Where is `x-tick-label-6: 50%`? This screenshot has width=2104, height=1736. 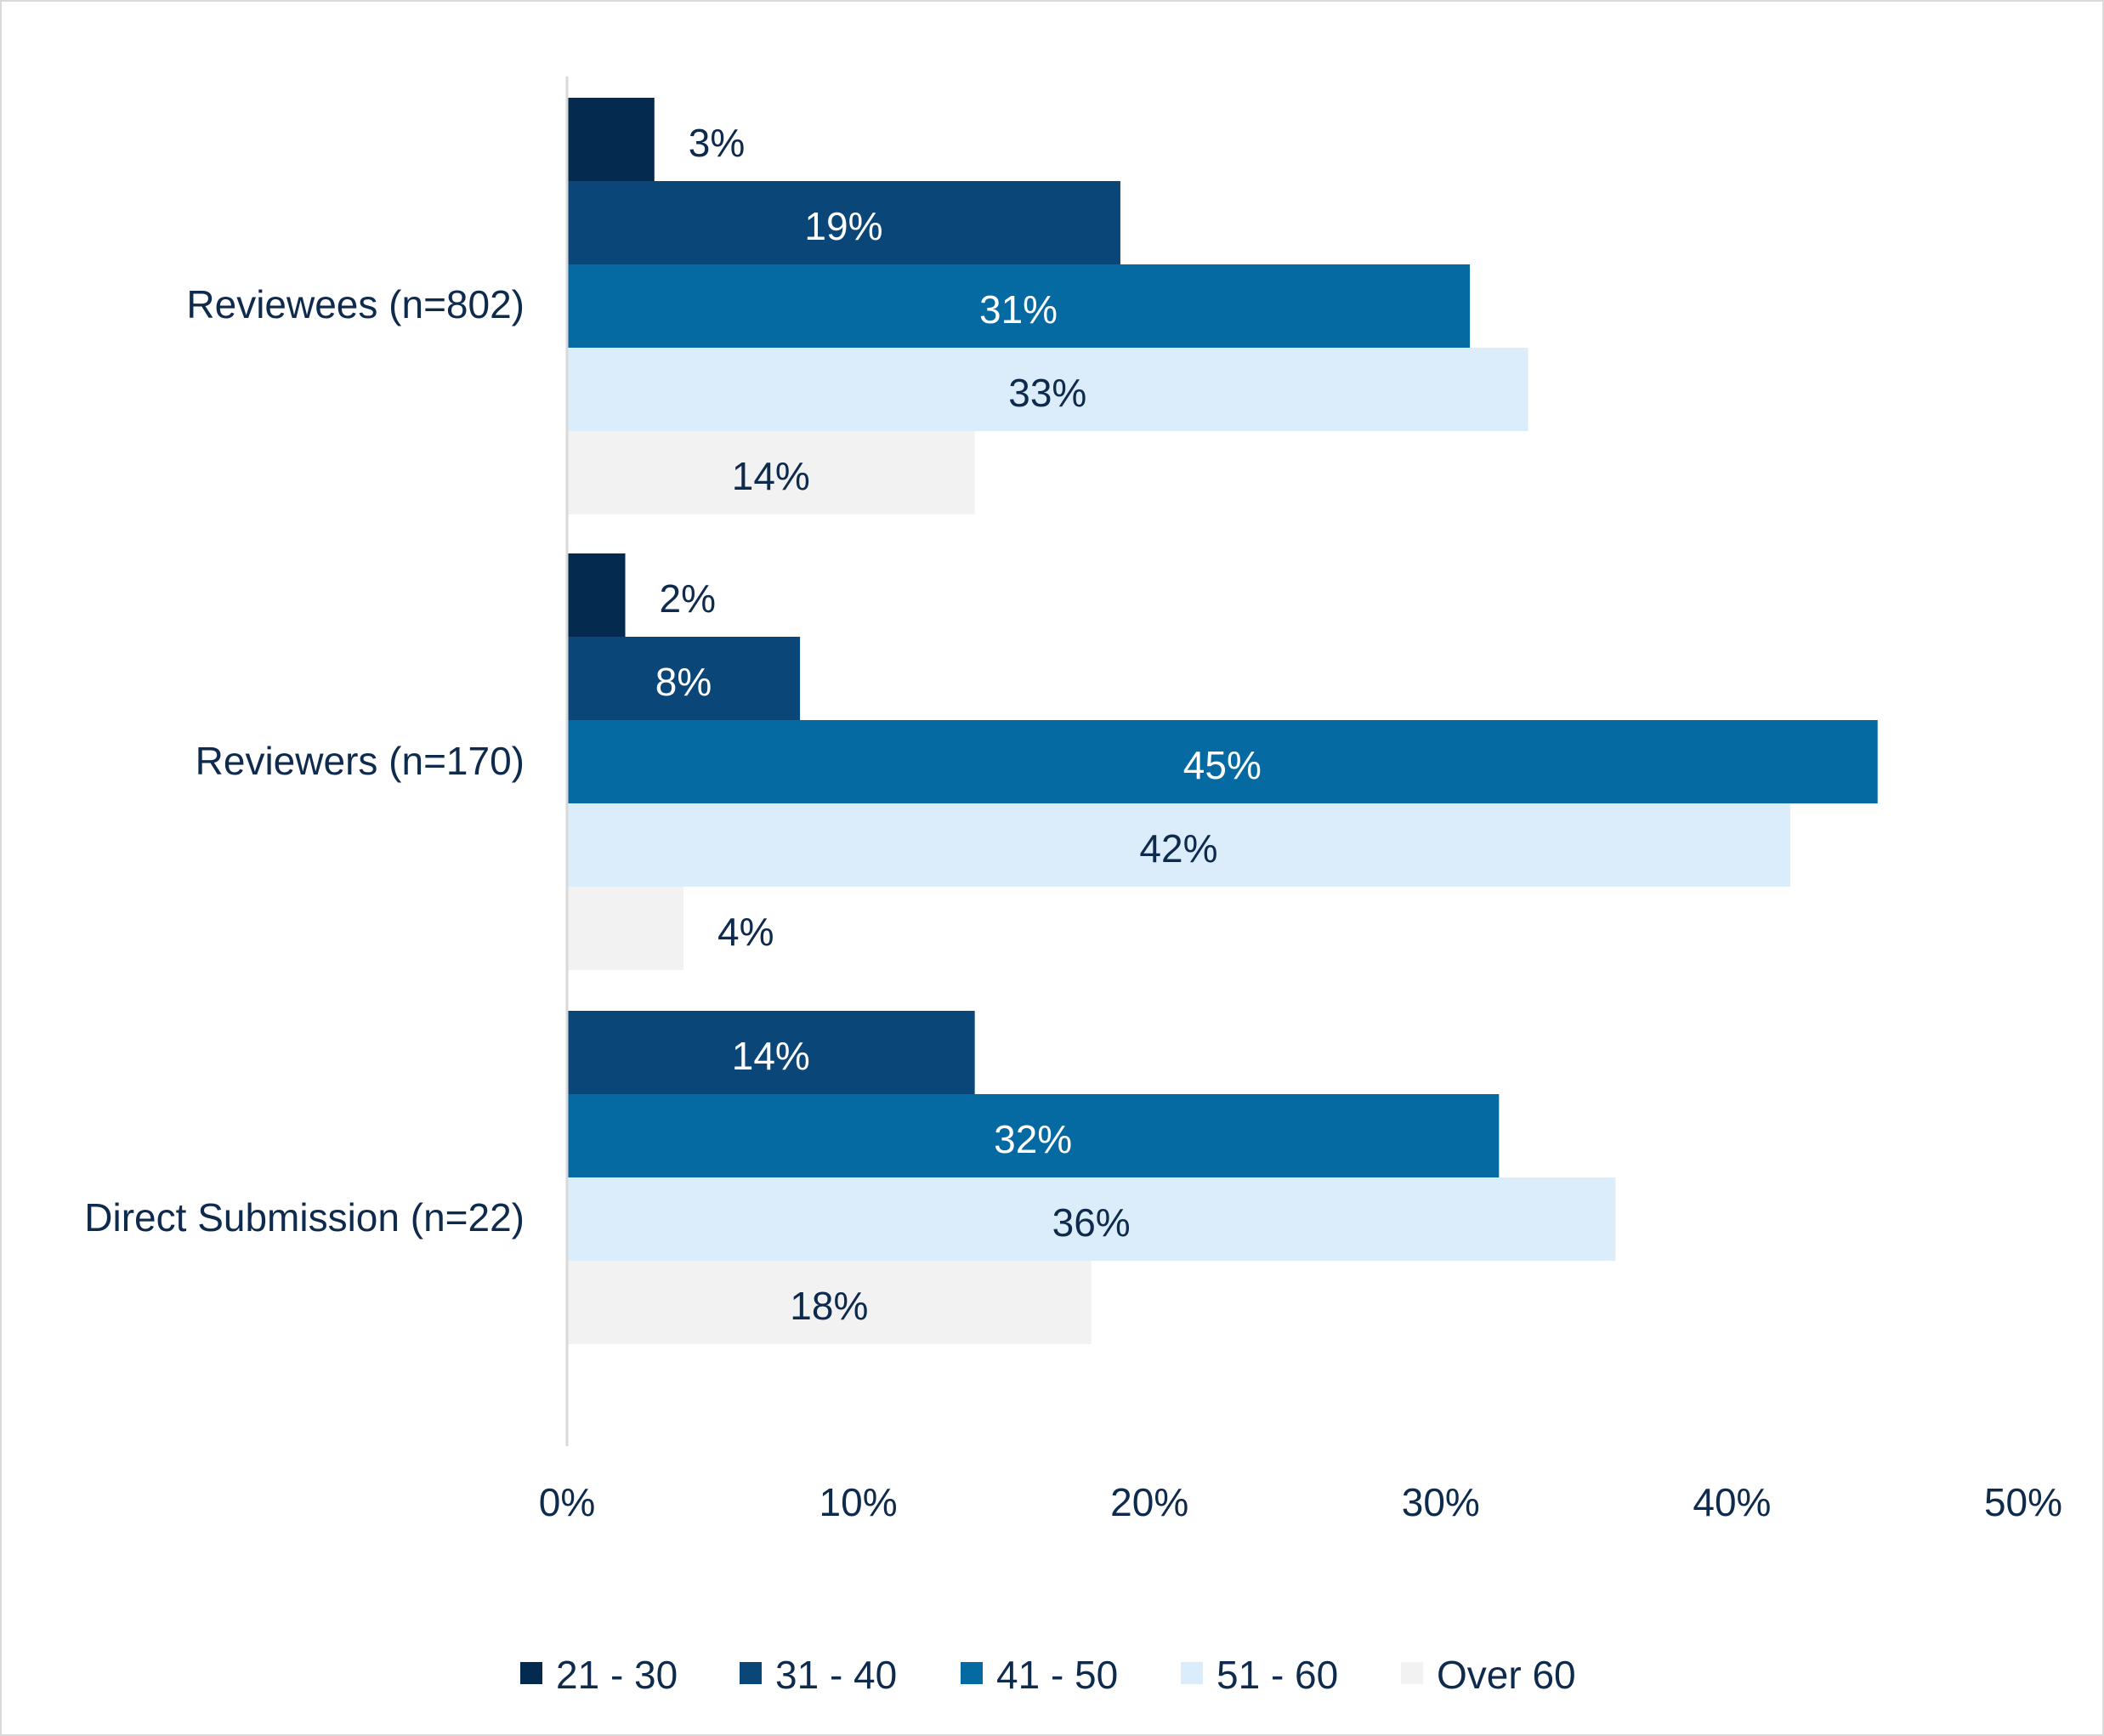
x-tick-label-6: 50% is located at coordinates (2023, 1502).